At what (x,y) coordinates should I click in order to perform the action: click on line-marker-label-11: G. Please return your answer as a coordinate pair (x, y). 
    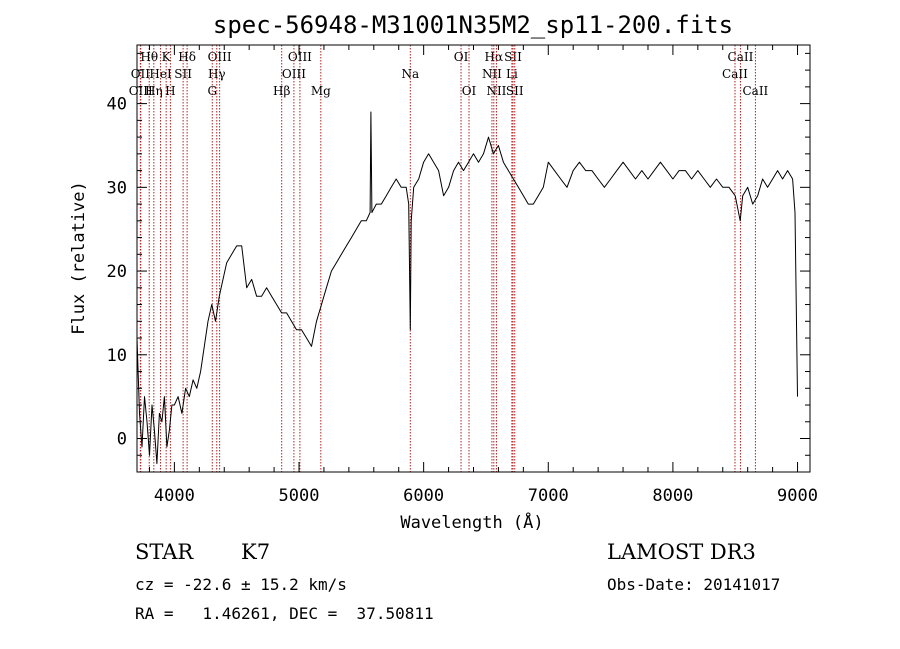
    Looking at the image, I should click on (212, 91).